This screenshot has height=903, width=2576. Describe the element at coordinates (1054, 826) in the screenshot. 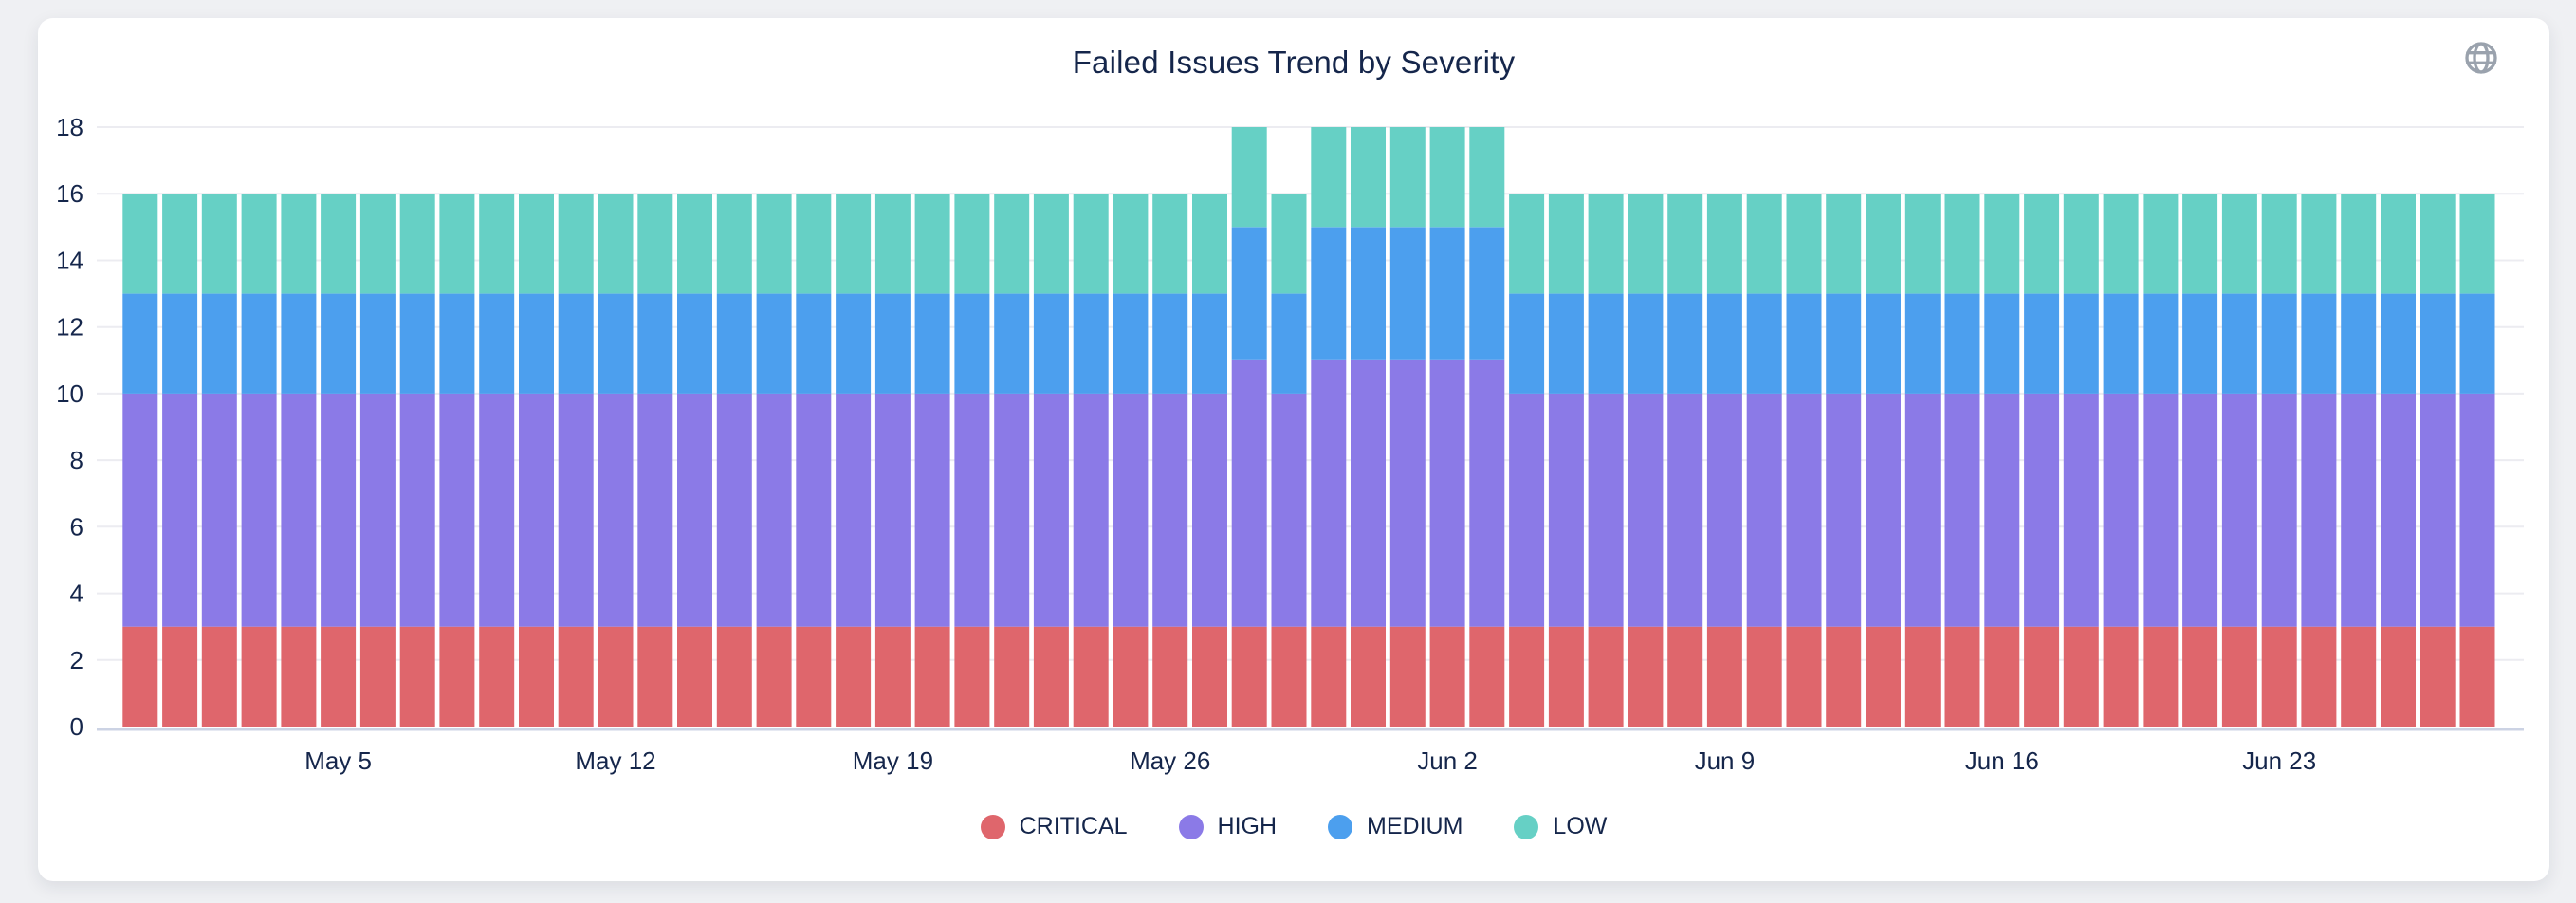

I see `legend-item-critical: CRITICAL` at that location.